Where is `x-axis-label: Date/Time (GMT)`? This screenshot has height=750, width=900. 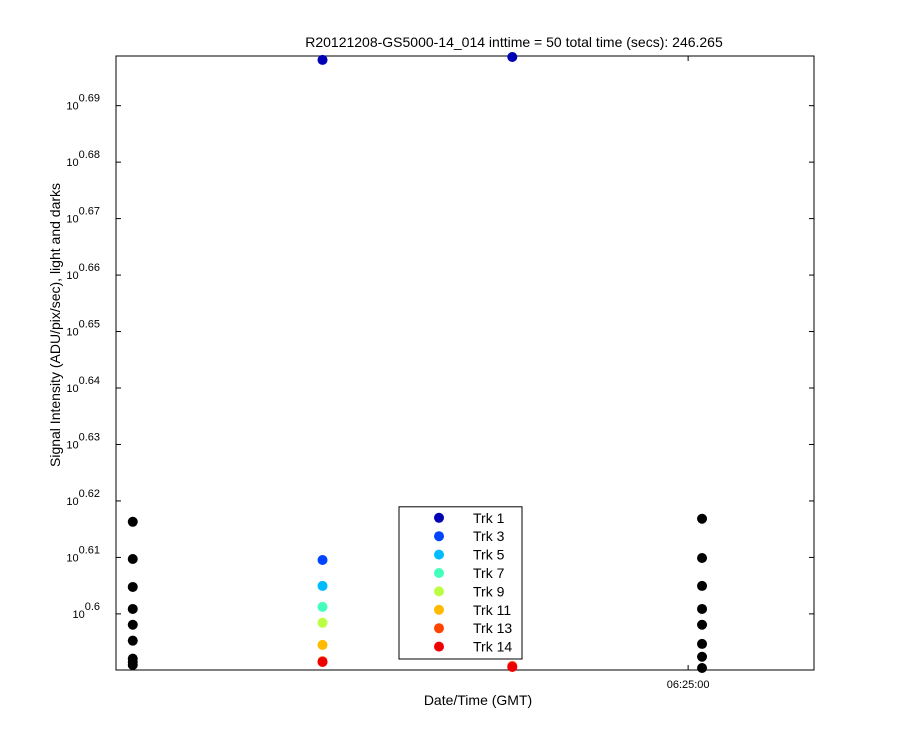
x-axis-label: Date/Time (GMT) is located at coordinates (478, 700).